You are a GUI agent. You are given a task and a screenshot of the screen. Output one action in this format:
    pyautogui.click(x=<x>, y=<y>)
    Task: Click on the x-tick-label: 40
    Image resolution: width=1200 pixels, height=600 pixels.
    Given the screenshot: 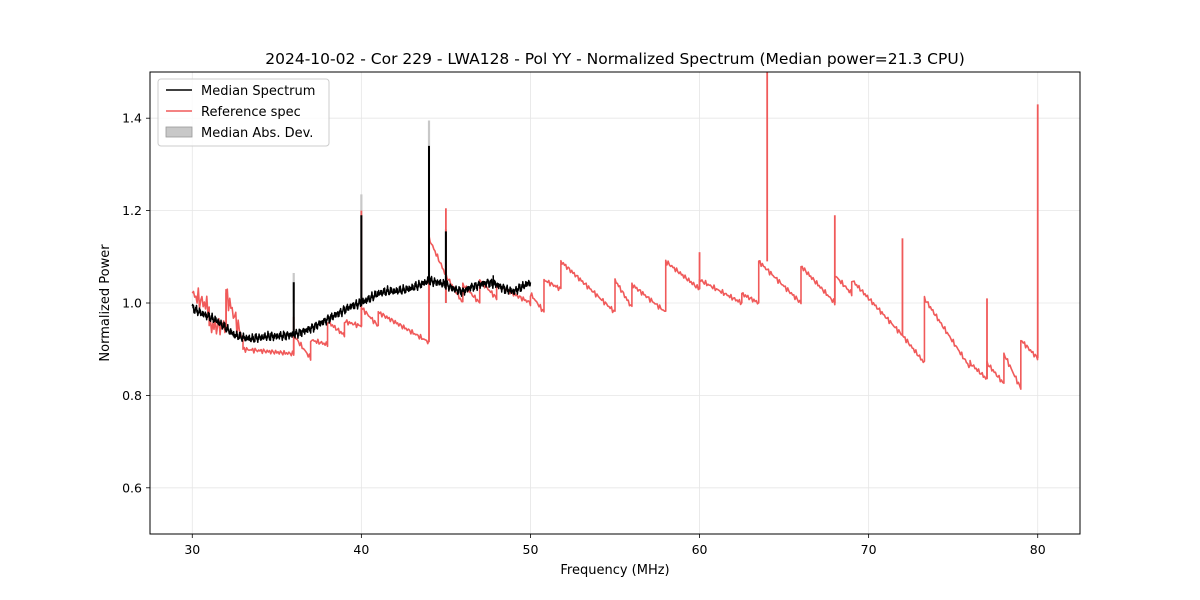 What is the action you would take?
    pyautogui.click(x=361, y=549)
    